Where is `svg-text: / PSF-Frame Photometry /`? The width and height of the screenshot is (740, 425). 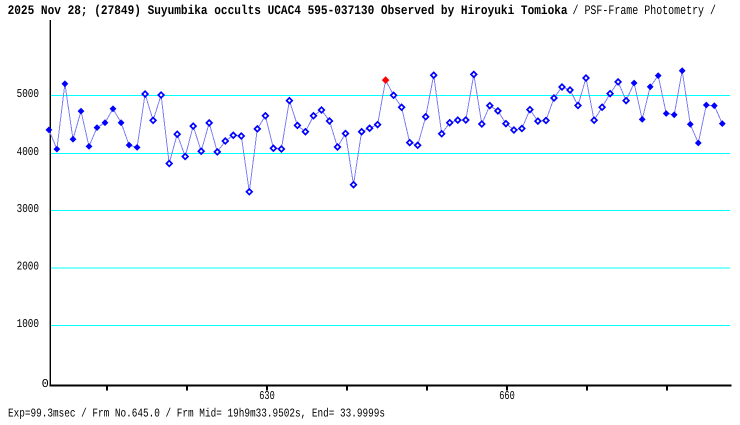
svg-text: / PSF-Frame Photometry / is located at coordinates (645, 10).